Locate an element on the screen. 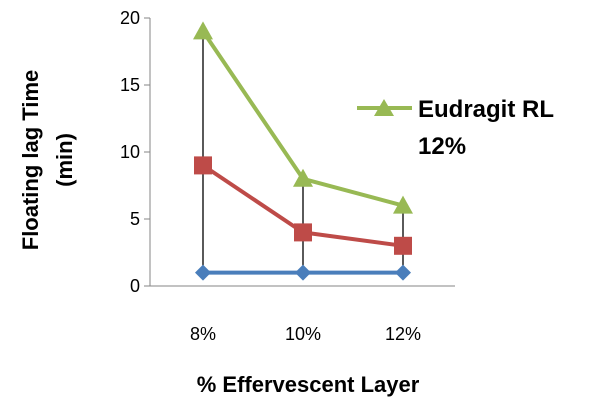 This screenshot has width=603, height=403. y-tick-label: 5 is located at coordinates (135, 219).